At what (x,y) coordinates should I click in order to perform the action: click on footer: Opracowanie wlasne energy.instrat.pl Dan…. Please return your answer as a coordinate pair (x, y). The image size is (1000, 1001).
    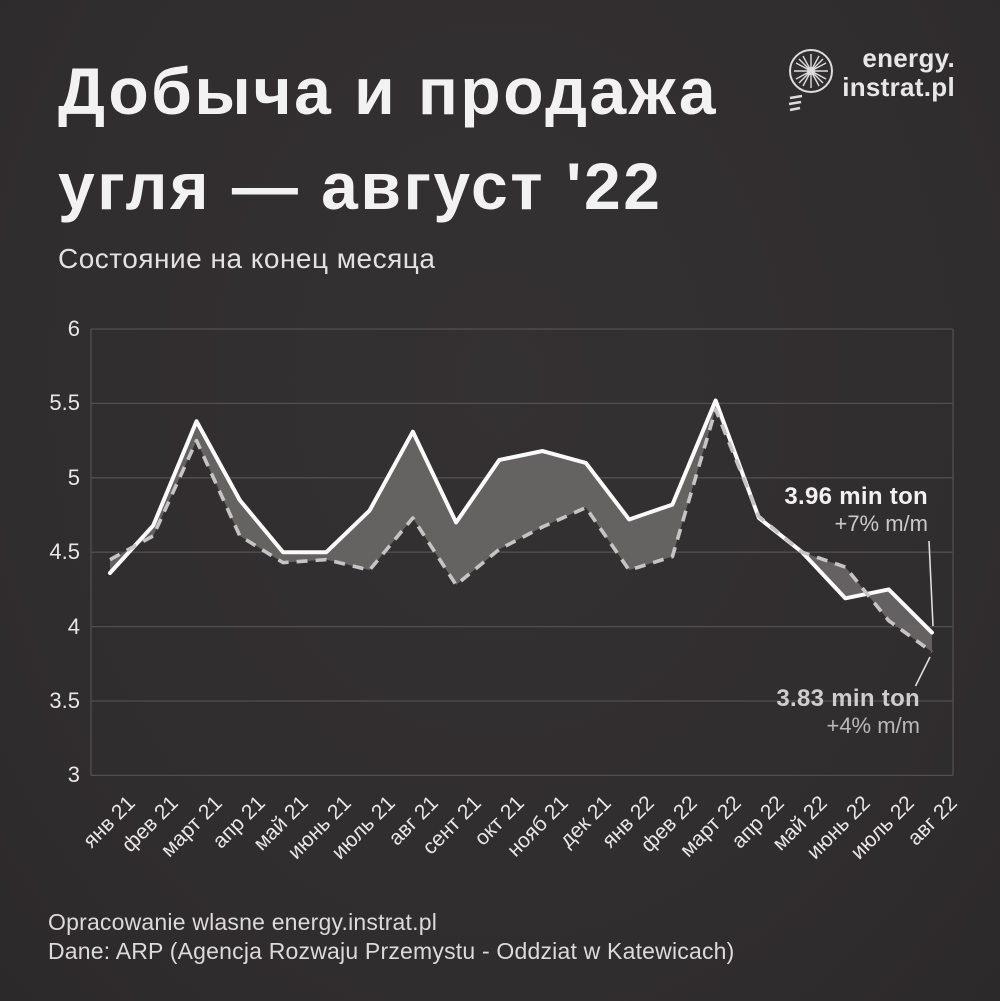
    Looking at the image, I should click on (391, 937).